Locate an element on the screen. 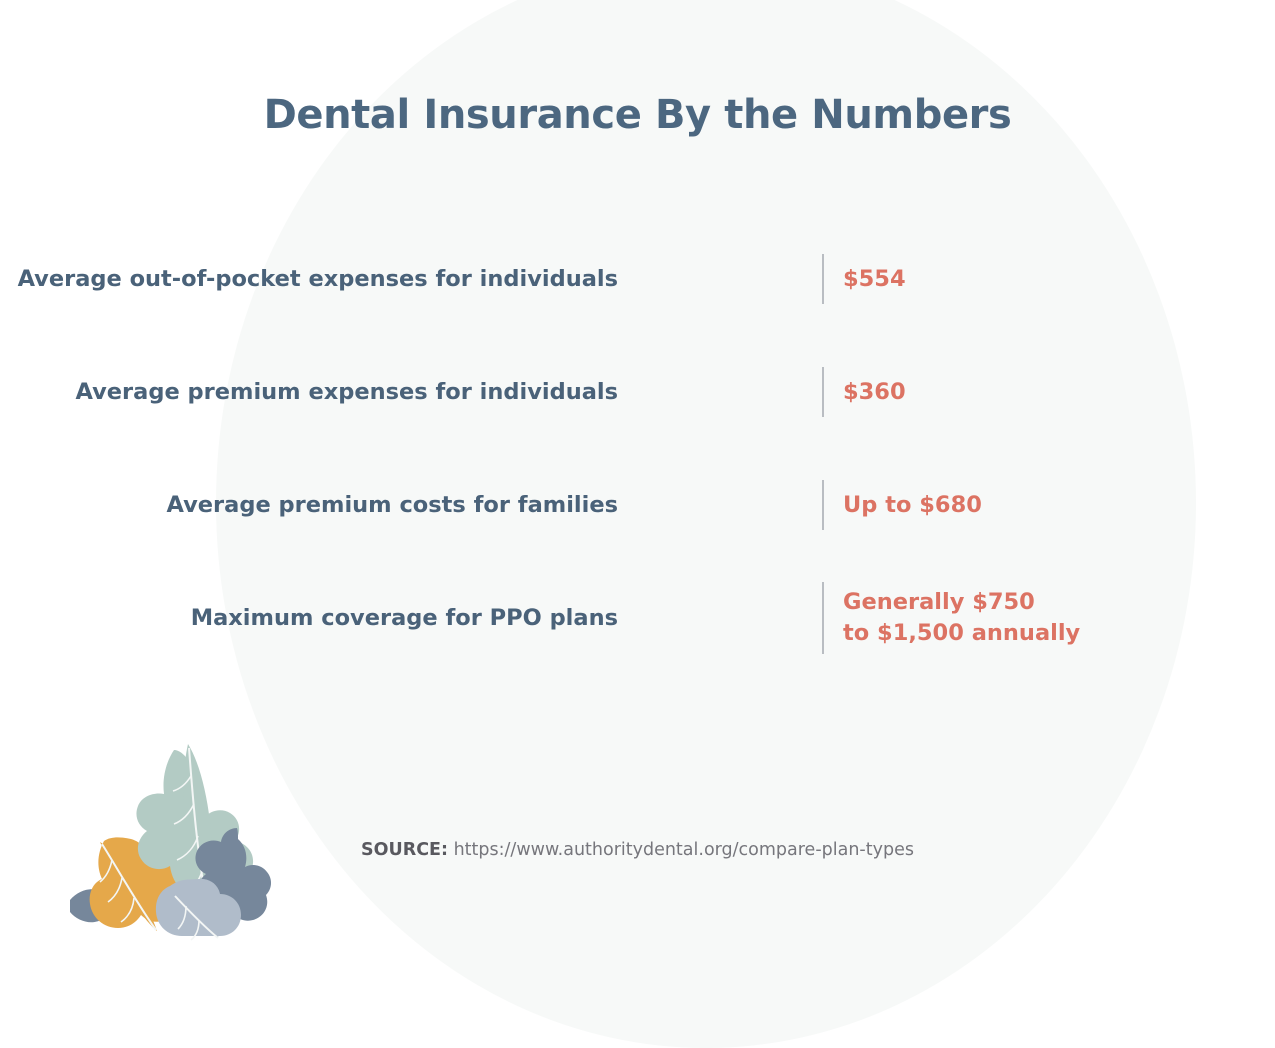 The width and height of the screenshot is (1275, 1048). stat-value: Generally $750 to $1,500 annually is located at coordinates (961, 618).